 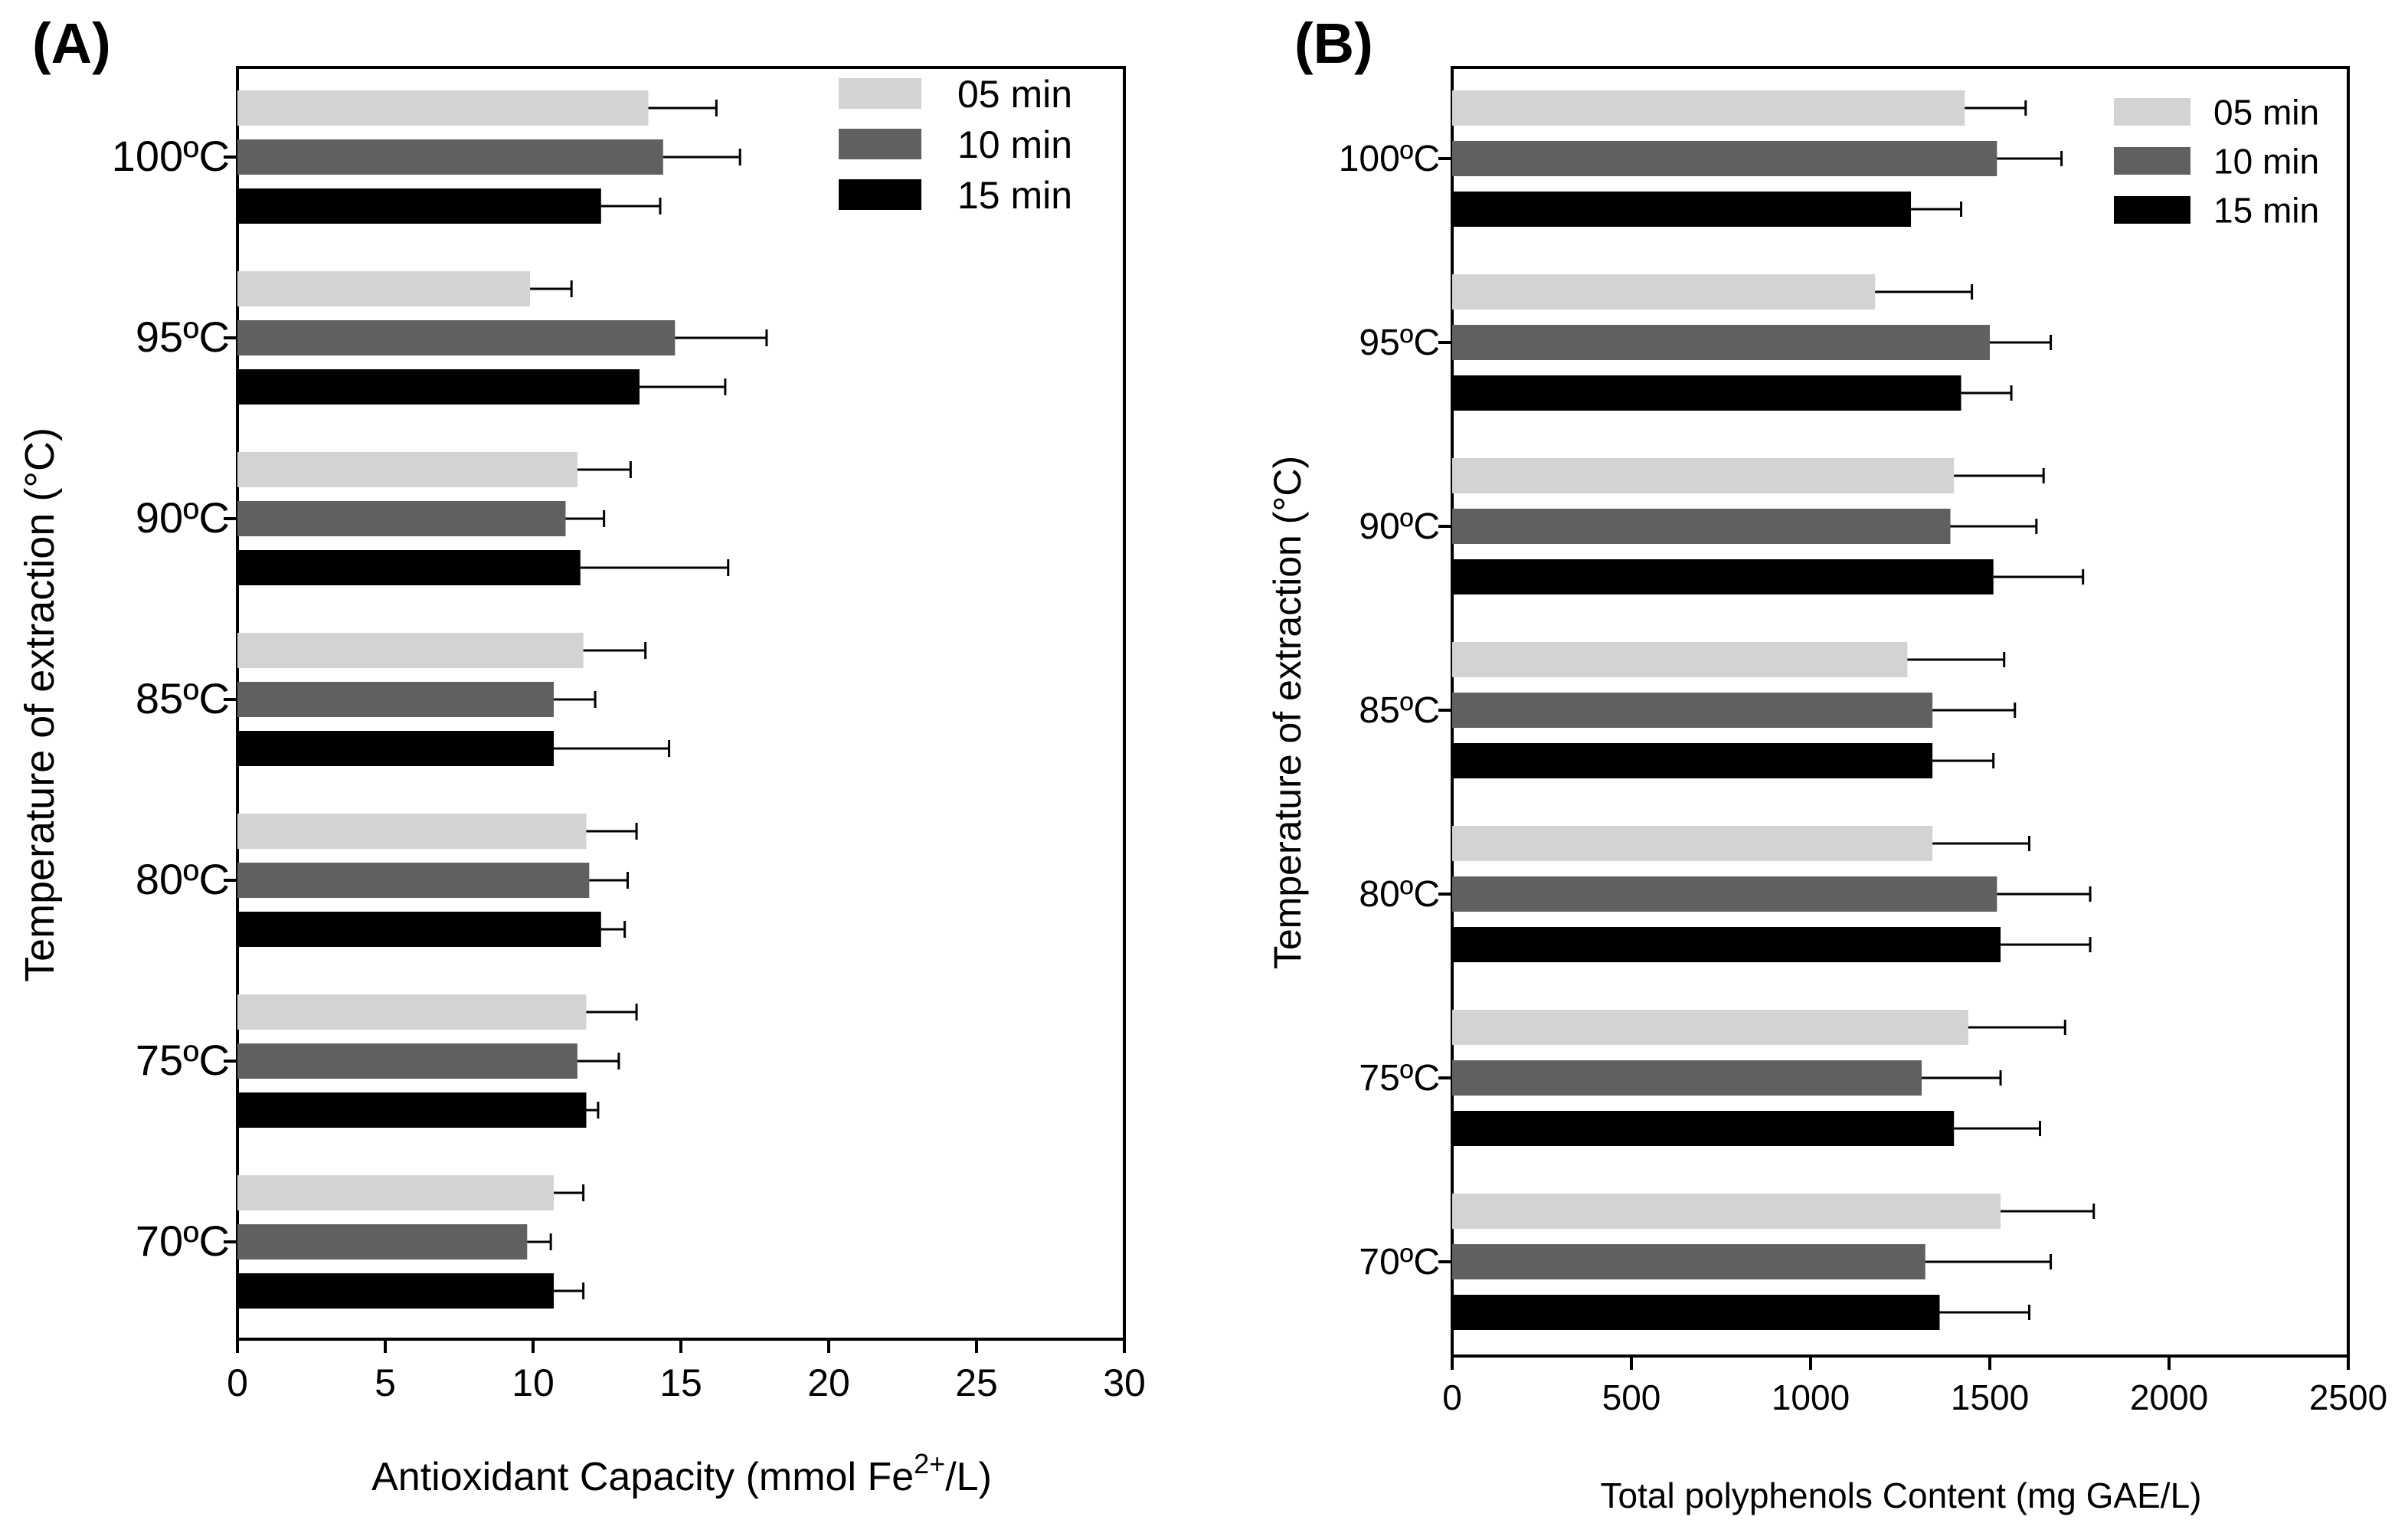 I want to click on panel-a-y-axis-label: Temperature of extraction (°C), so click(x=40, y=704).